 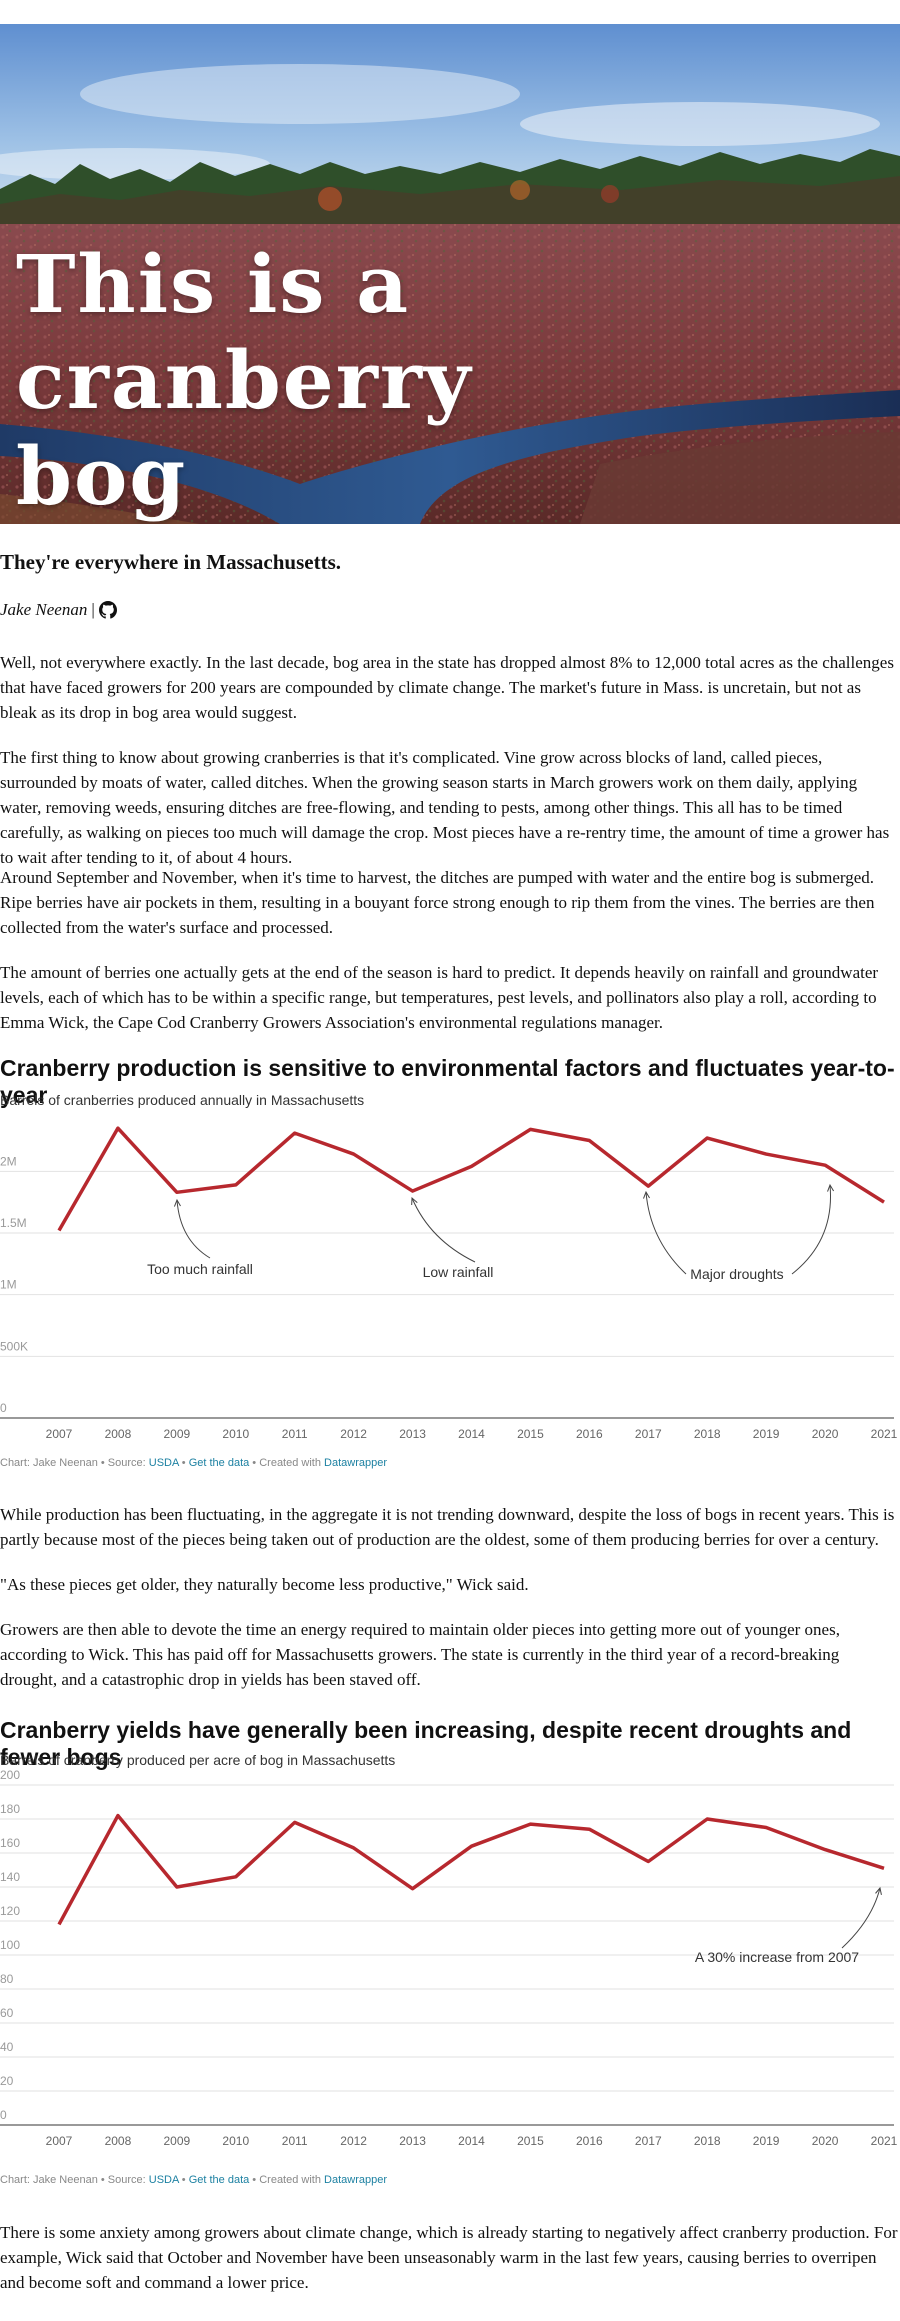 I want to click on y-tick-label: 2M, so click(x=8, y=1161).